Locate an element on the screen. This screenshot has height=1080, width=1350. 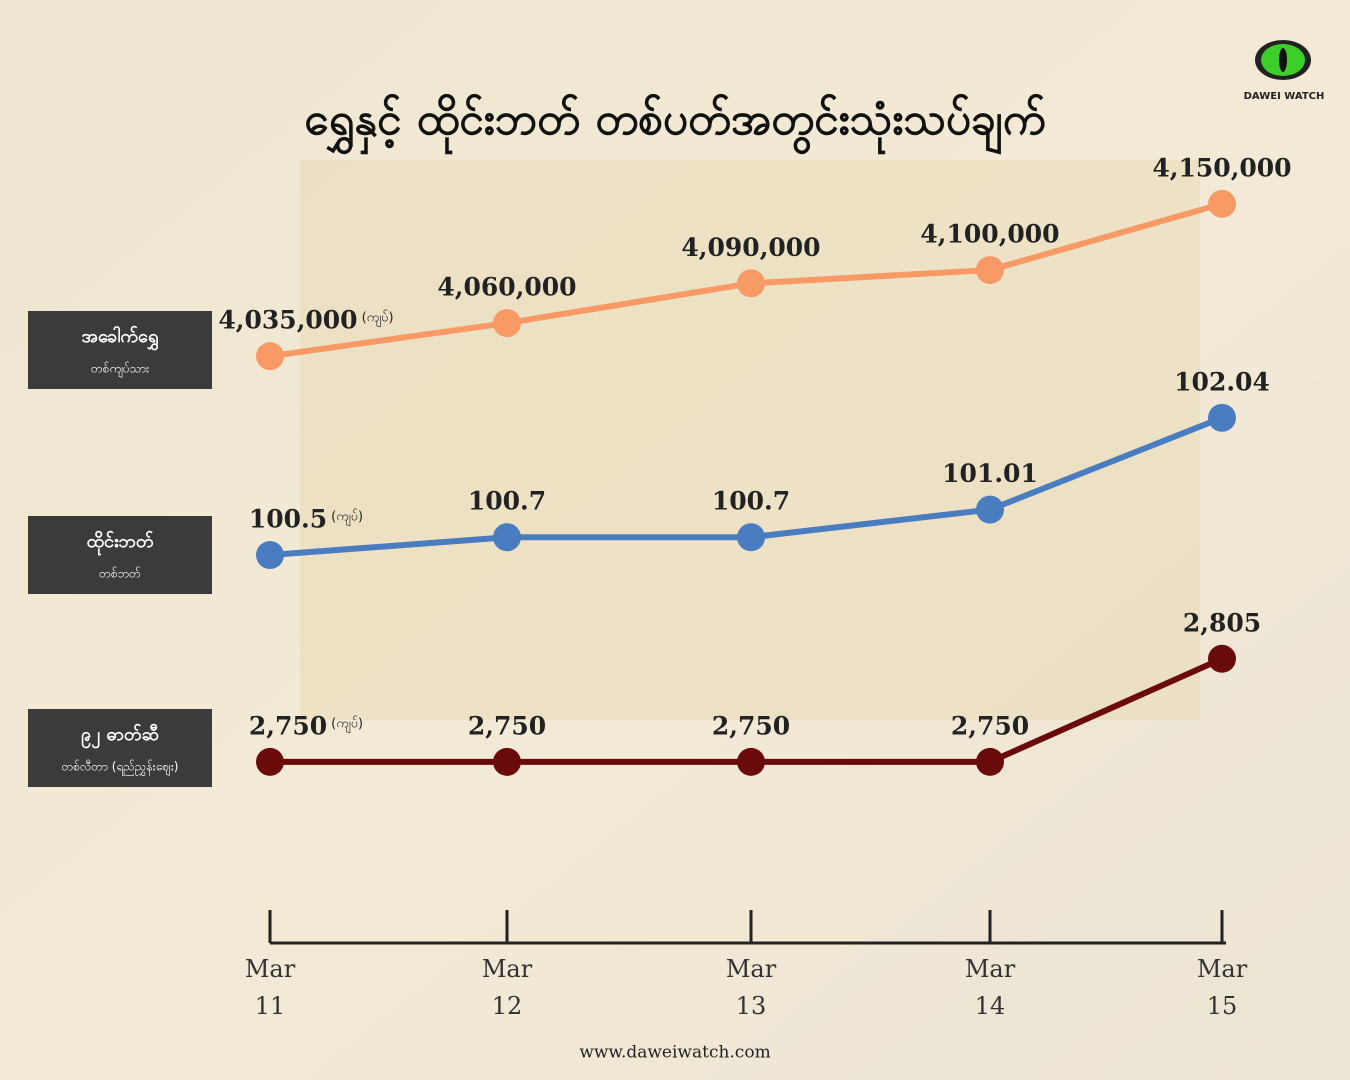
brand: DAWEI WATCH is located at coordinates (1284, 96).